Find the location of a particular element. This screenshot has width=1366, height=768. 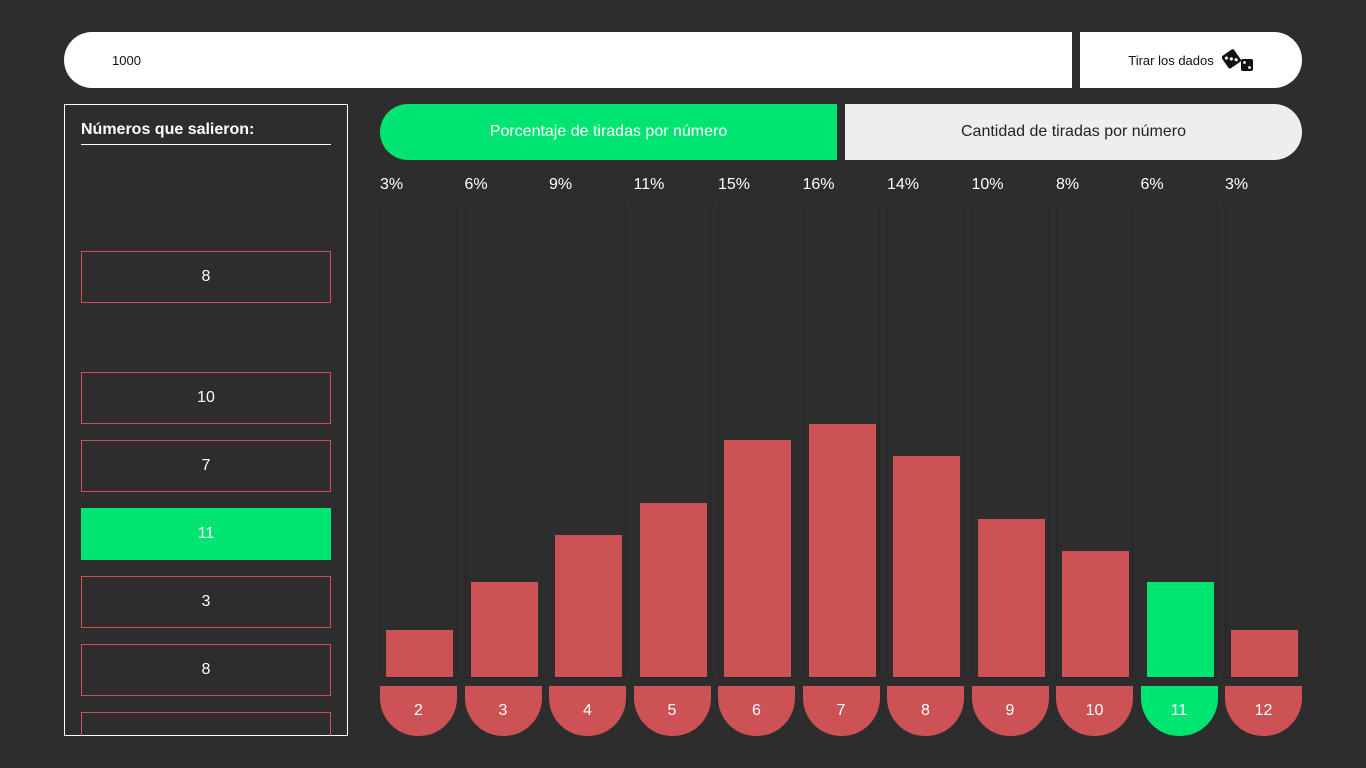

result-item: 7 is located at coordinates (206, 466).